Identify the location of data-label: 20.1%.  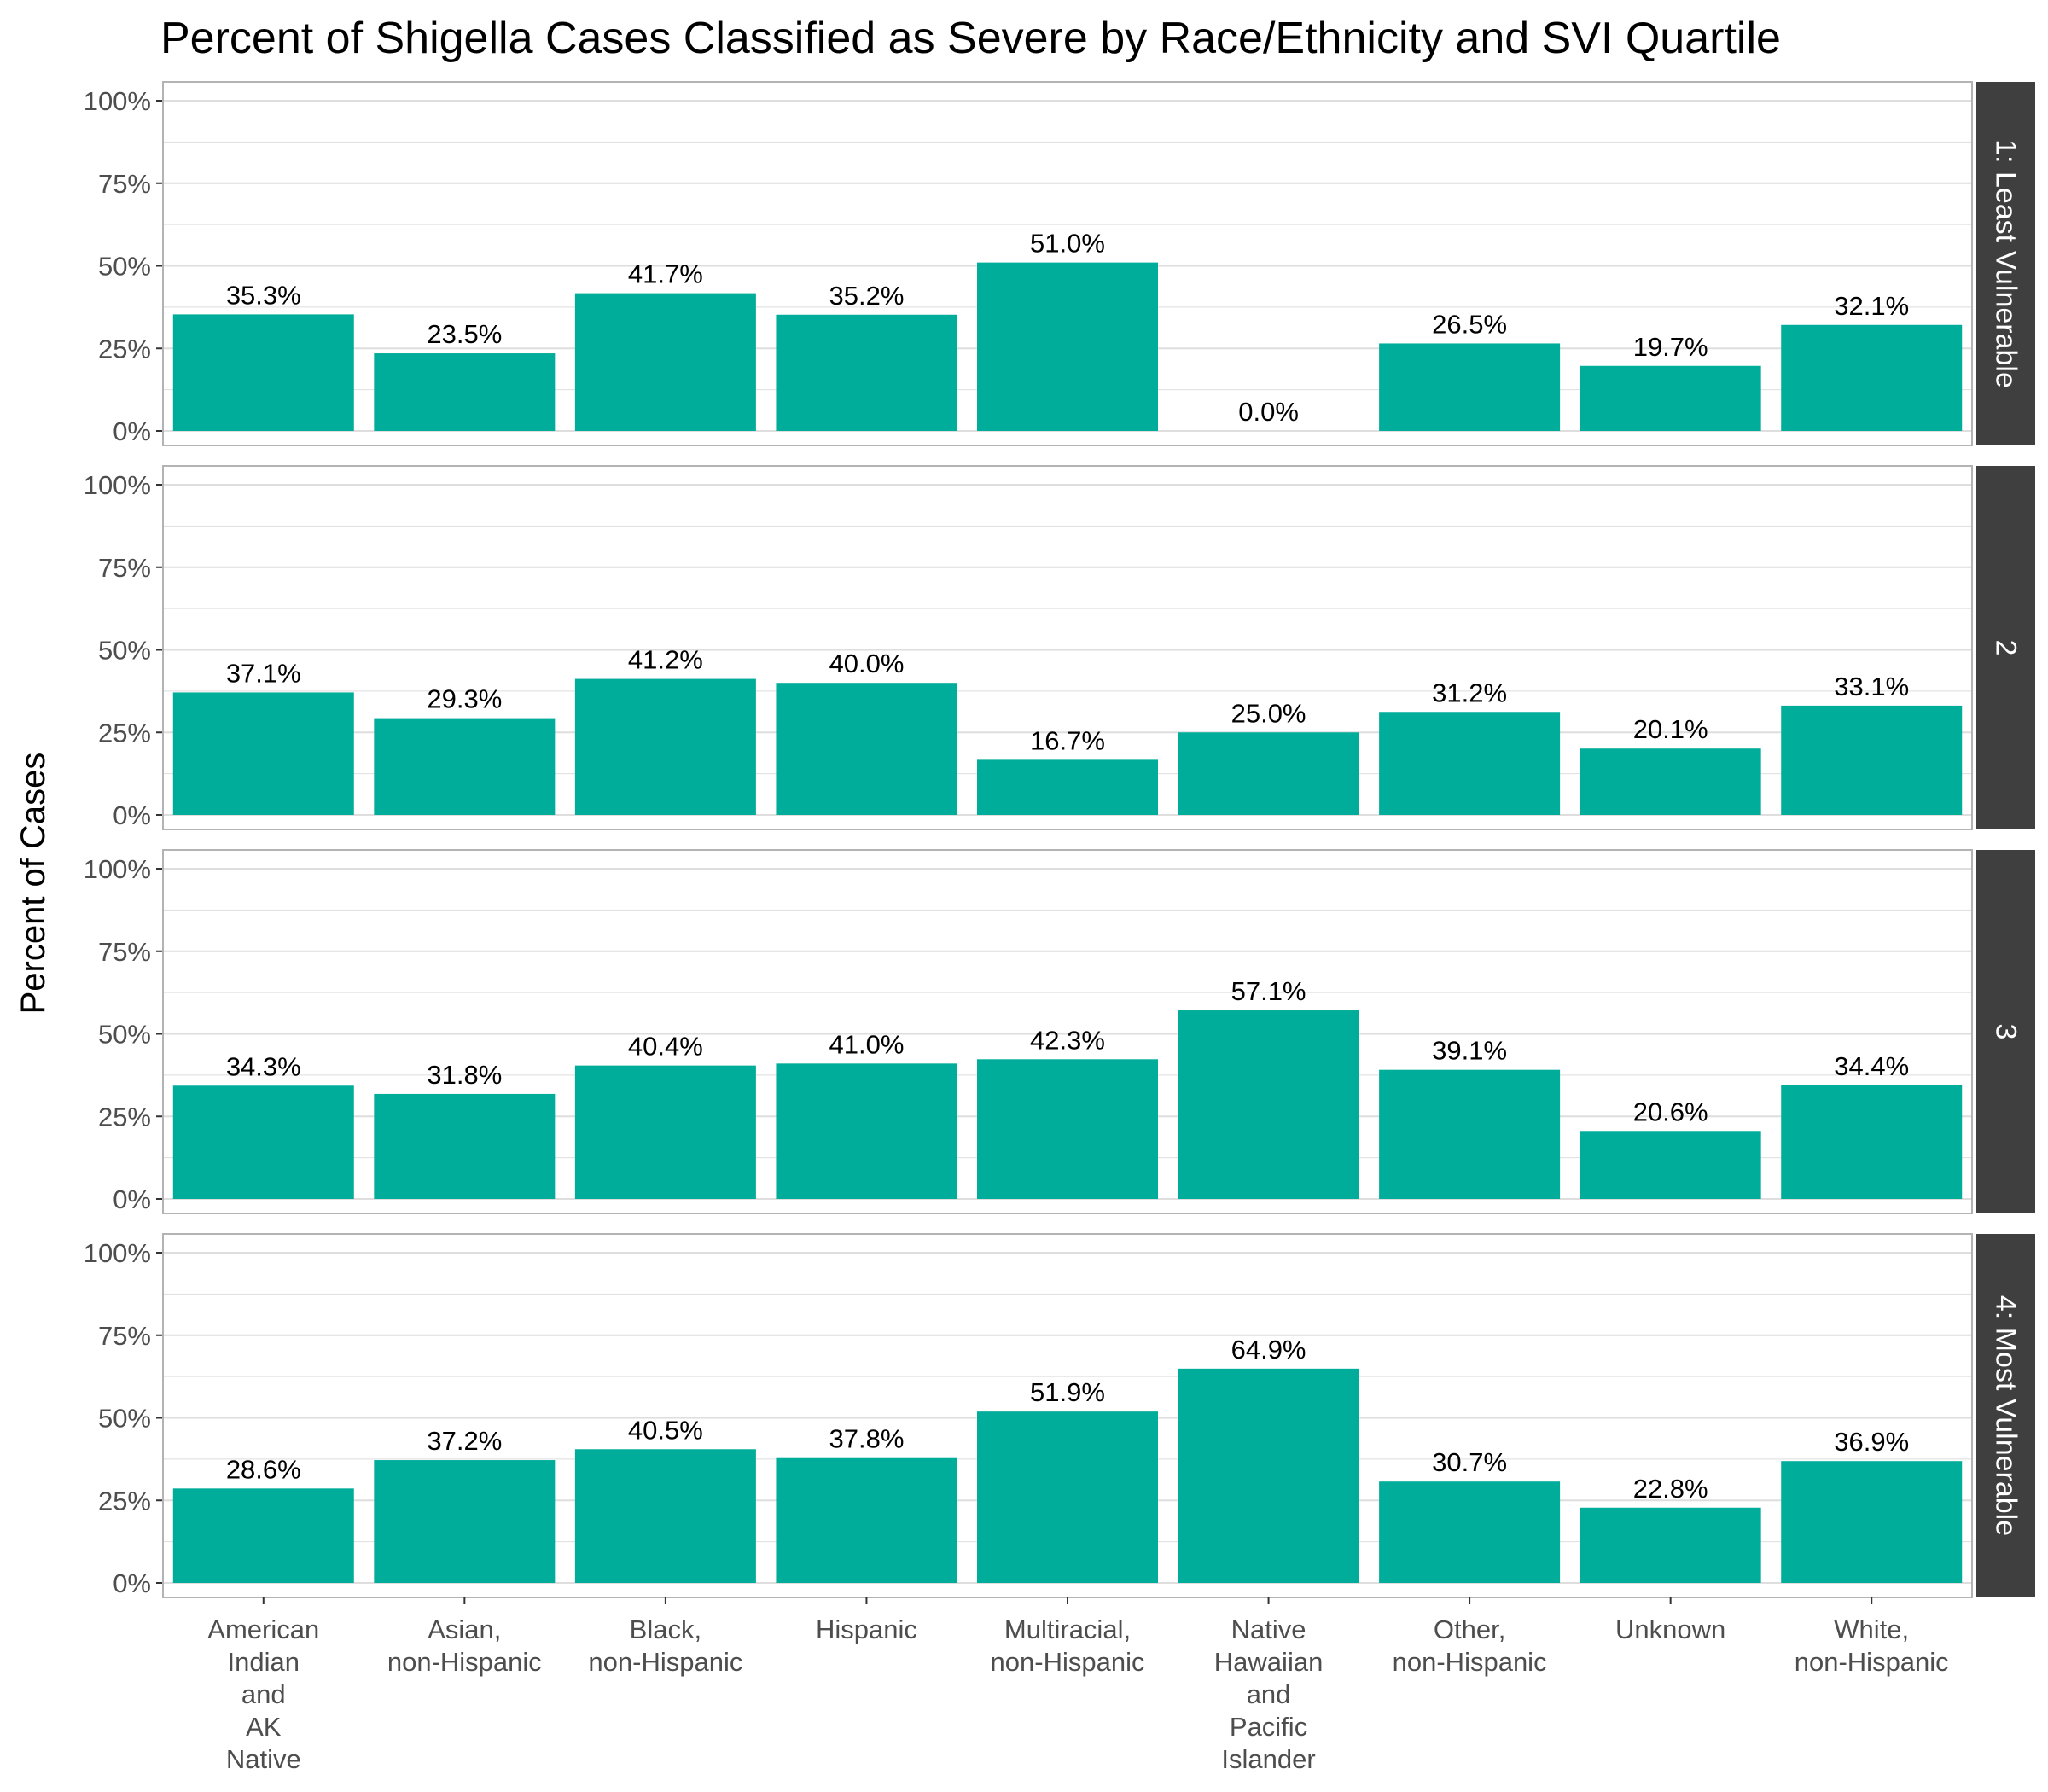
(1670, 729).